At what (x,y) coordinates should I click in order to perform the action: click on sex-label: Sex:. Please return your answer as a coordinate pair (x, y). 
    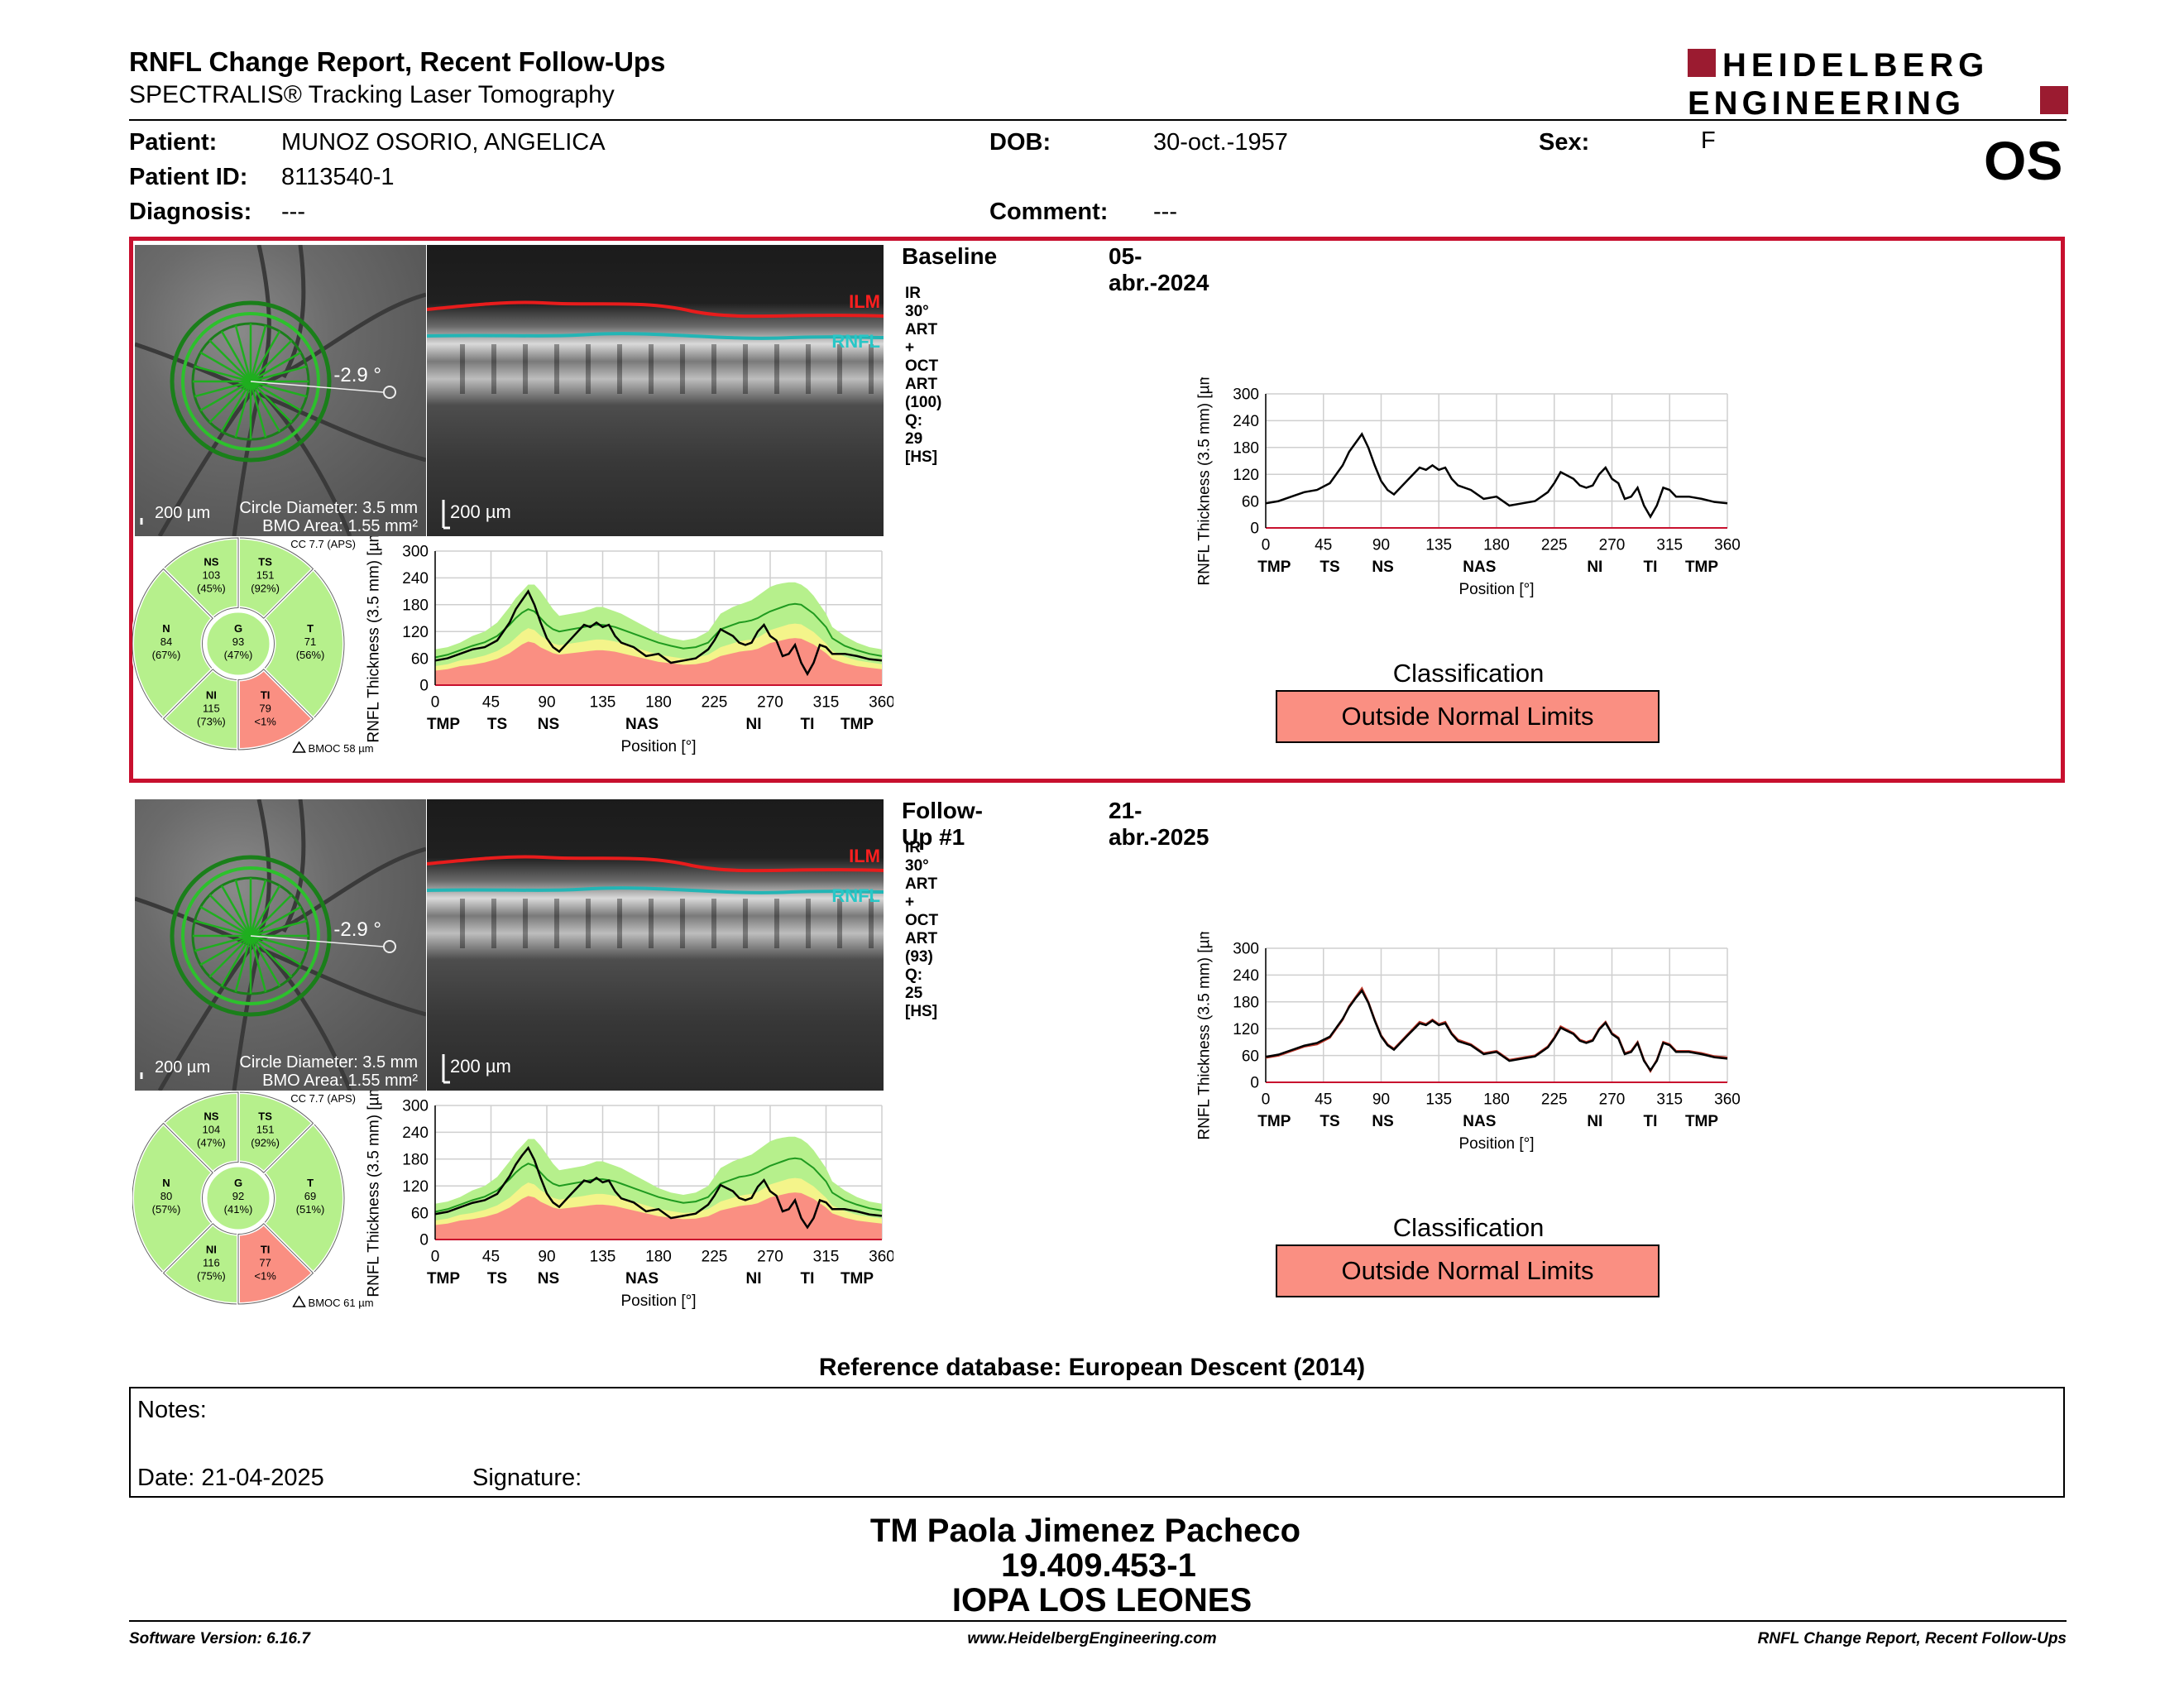
    Looking at the image, I should click on (1564, 142).